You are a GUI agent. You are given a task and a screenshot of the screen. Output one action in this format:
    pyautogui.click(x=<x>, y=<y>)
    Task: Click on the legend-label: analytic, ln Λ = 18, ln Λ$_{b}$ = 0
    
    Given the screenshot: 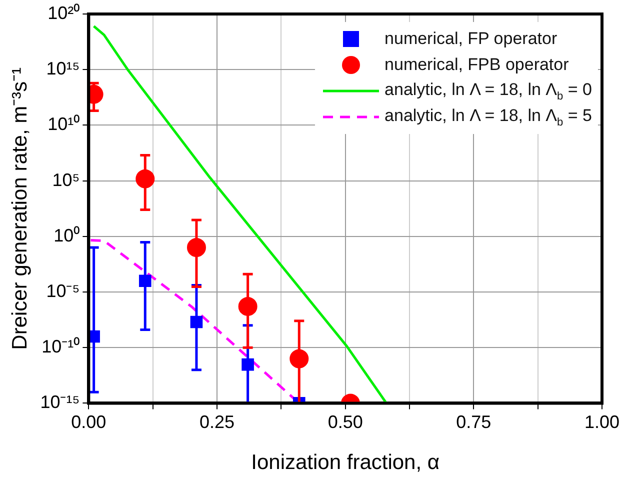 What is the action you would take?
    pyautogui.click(x=488, y=91)
    